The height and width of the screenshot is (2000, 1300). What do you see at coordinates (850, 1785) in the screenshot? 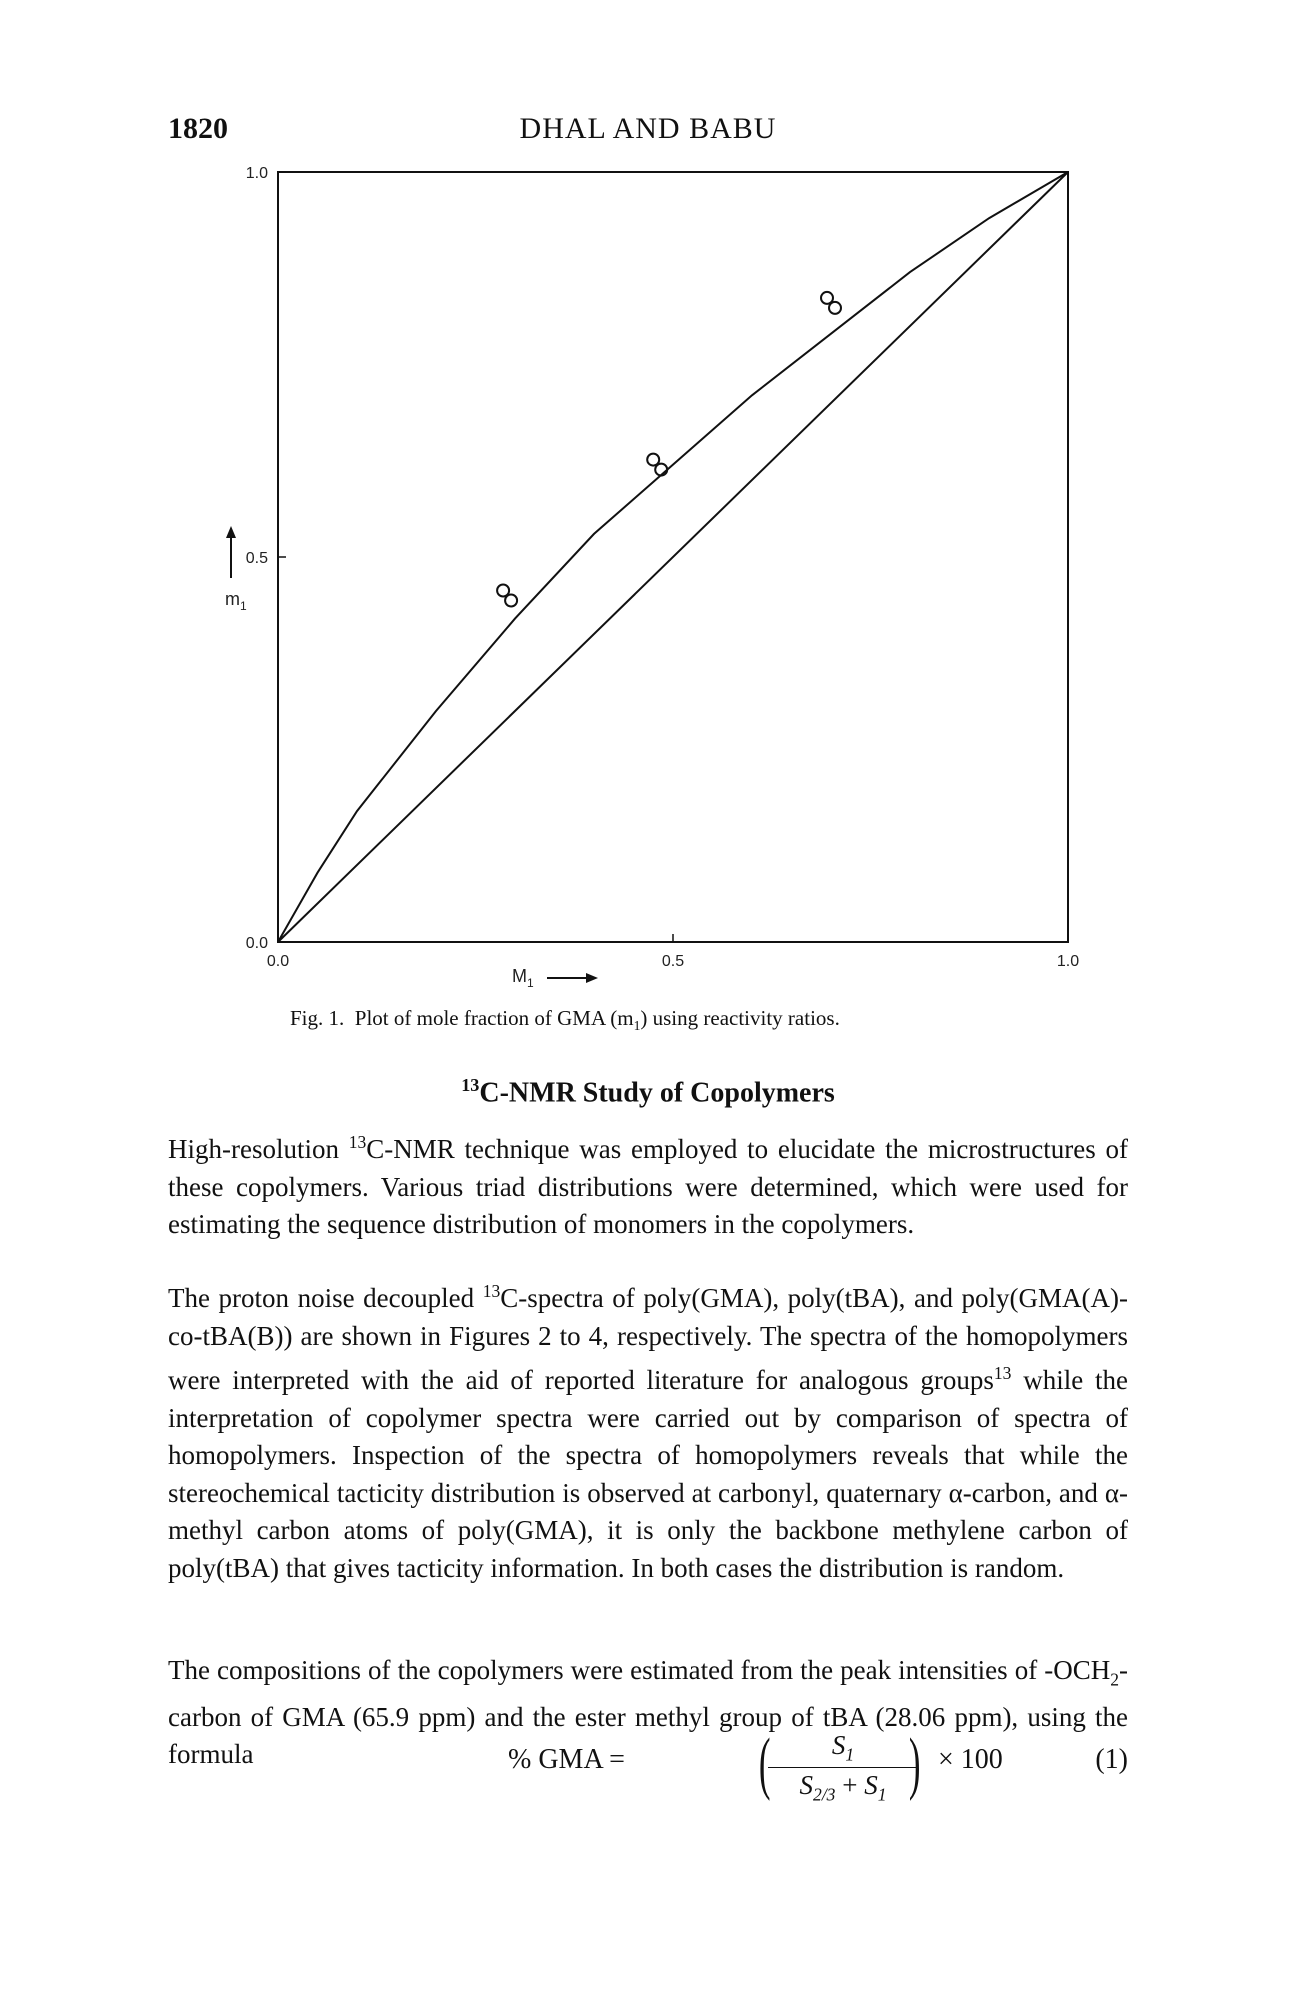
I see `den-plus: +` at bounding box center [850, 1785].